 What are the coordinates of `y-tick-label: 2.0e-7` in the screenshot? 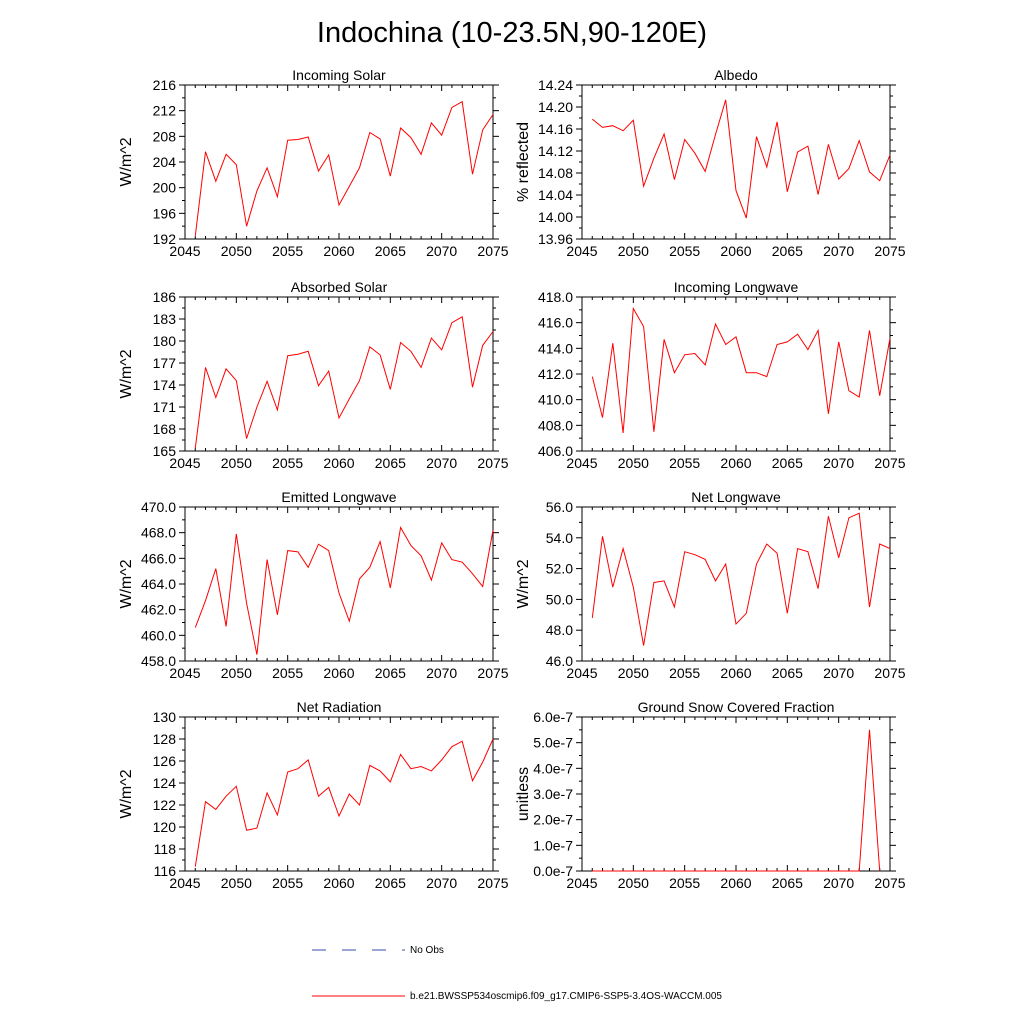 It's located at (553, 820).